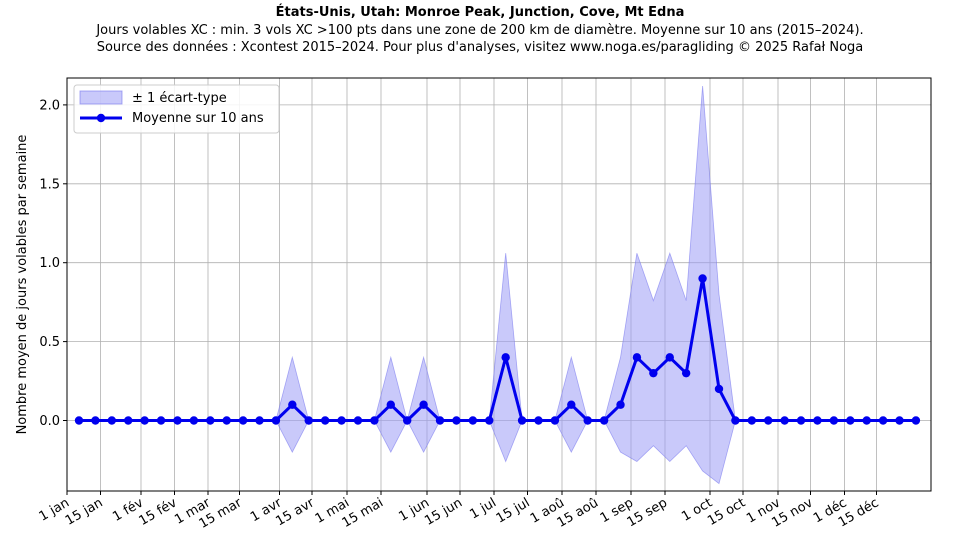 This screenshot has width=960, height=540. What do you see at coordinates (198, 118) in the screenshot?
I see `legend-line-label: Moyenne sur 10 ans` at bounding box center [198, 118].